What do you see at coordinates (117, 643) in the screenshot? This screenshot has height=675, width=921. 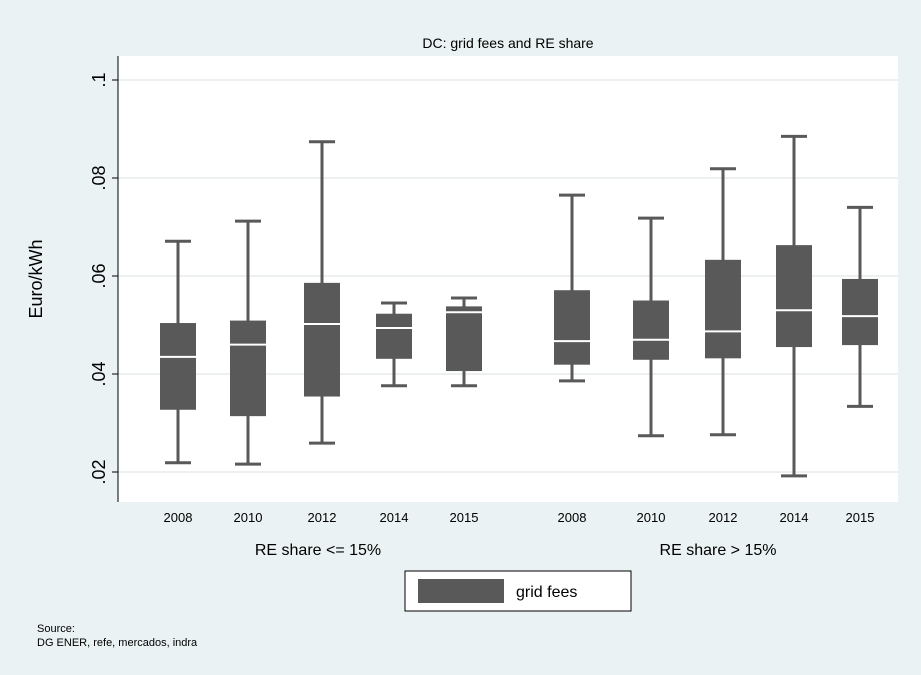 I see `source-text: DG ENER, refe, mercados, indra` at bounding box center [117, 643].